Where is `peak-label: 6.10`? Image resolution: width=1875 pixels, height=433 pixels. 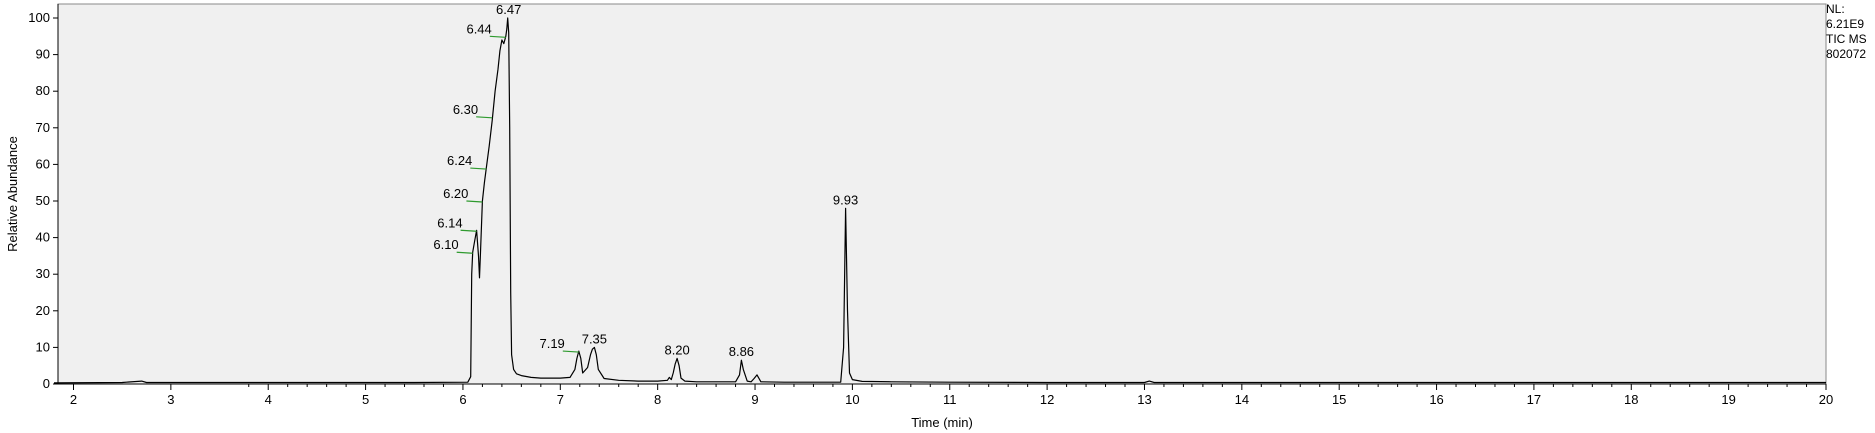 peak-label: 6.10 is located at coordinates (445, 244).